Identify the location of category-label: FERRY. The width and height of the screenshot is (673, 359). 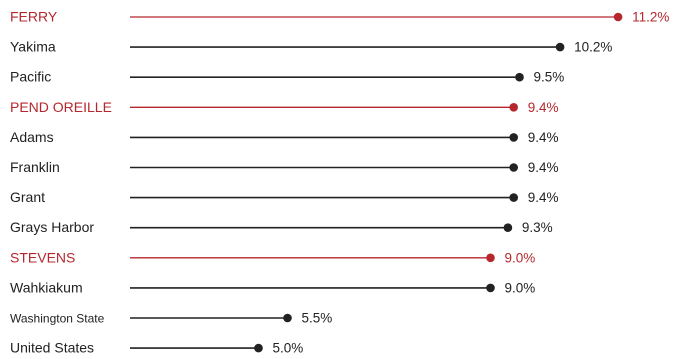
(34, 17).